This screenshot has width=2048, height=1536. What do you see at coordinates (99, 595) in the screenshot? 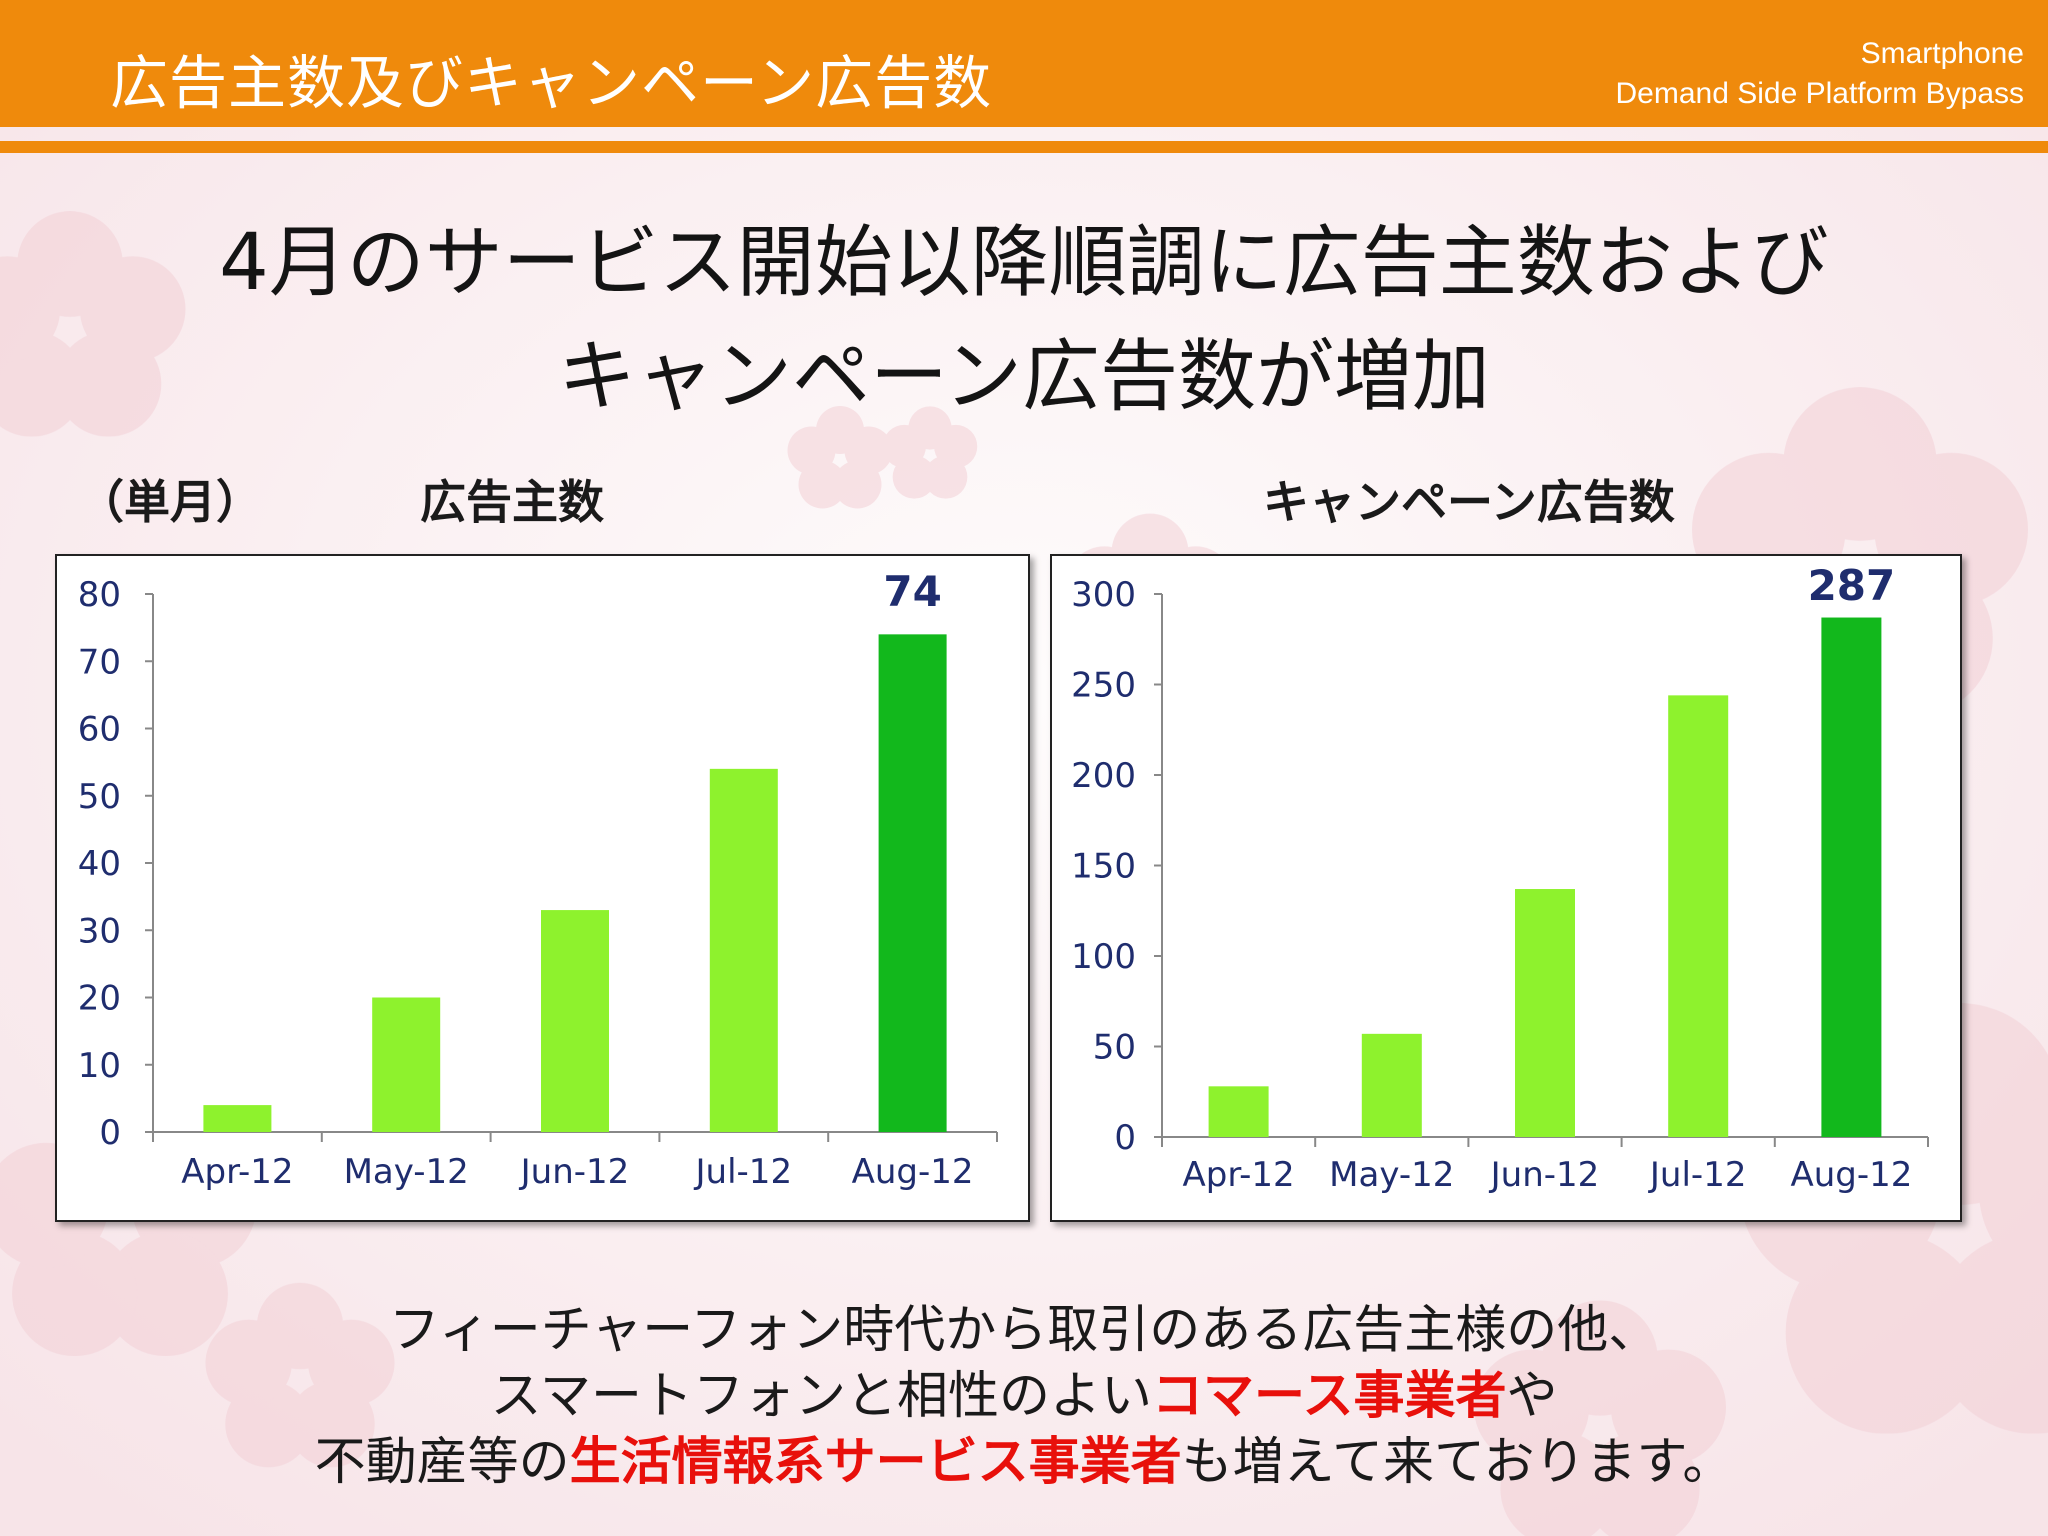
I see `y-tick-label: 80` at bounding box center [99, 595].